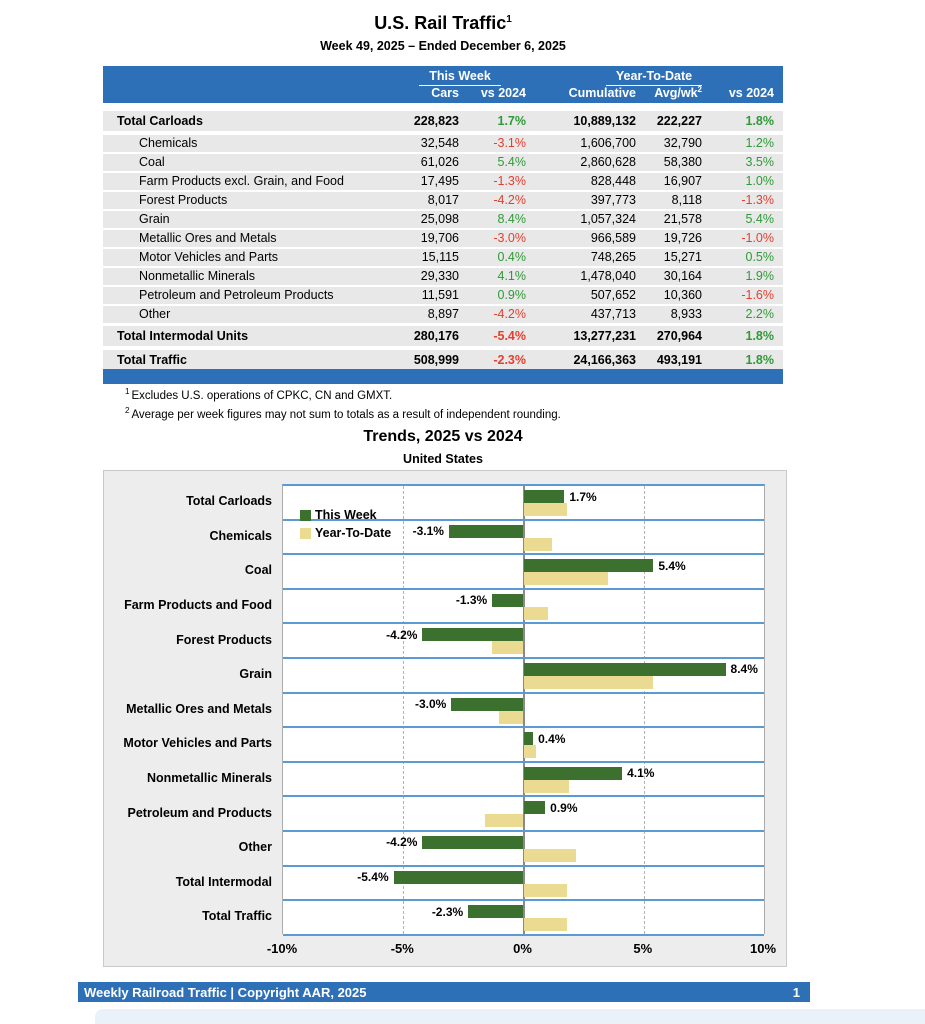 Image resolution: width=925 pixels, height=1024 pixels. Describe the element at coordinates (197, 743) in the screenshot. I see `chart-category-label: Motor Vehicles and Parts` at that location.